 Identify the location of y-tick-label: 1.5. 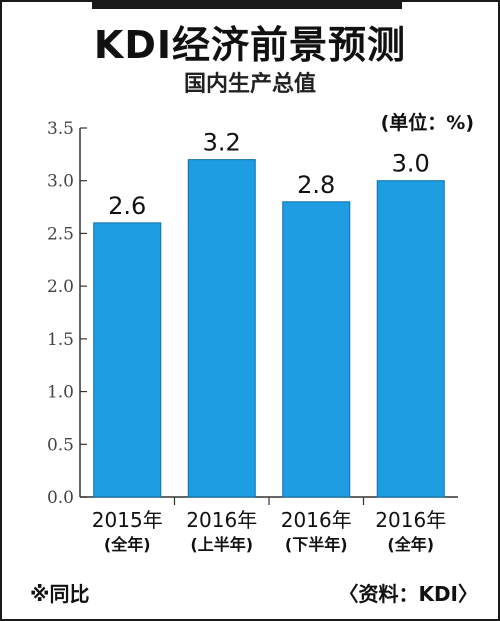
(60, 340).